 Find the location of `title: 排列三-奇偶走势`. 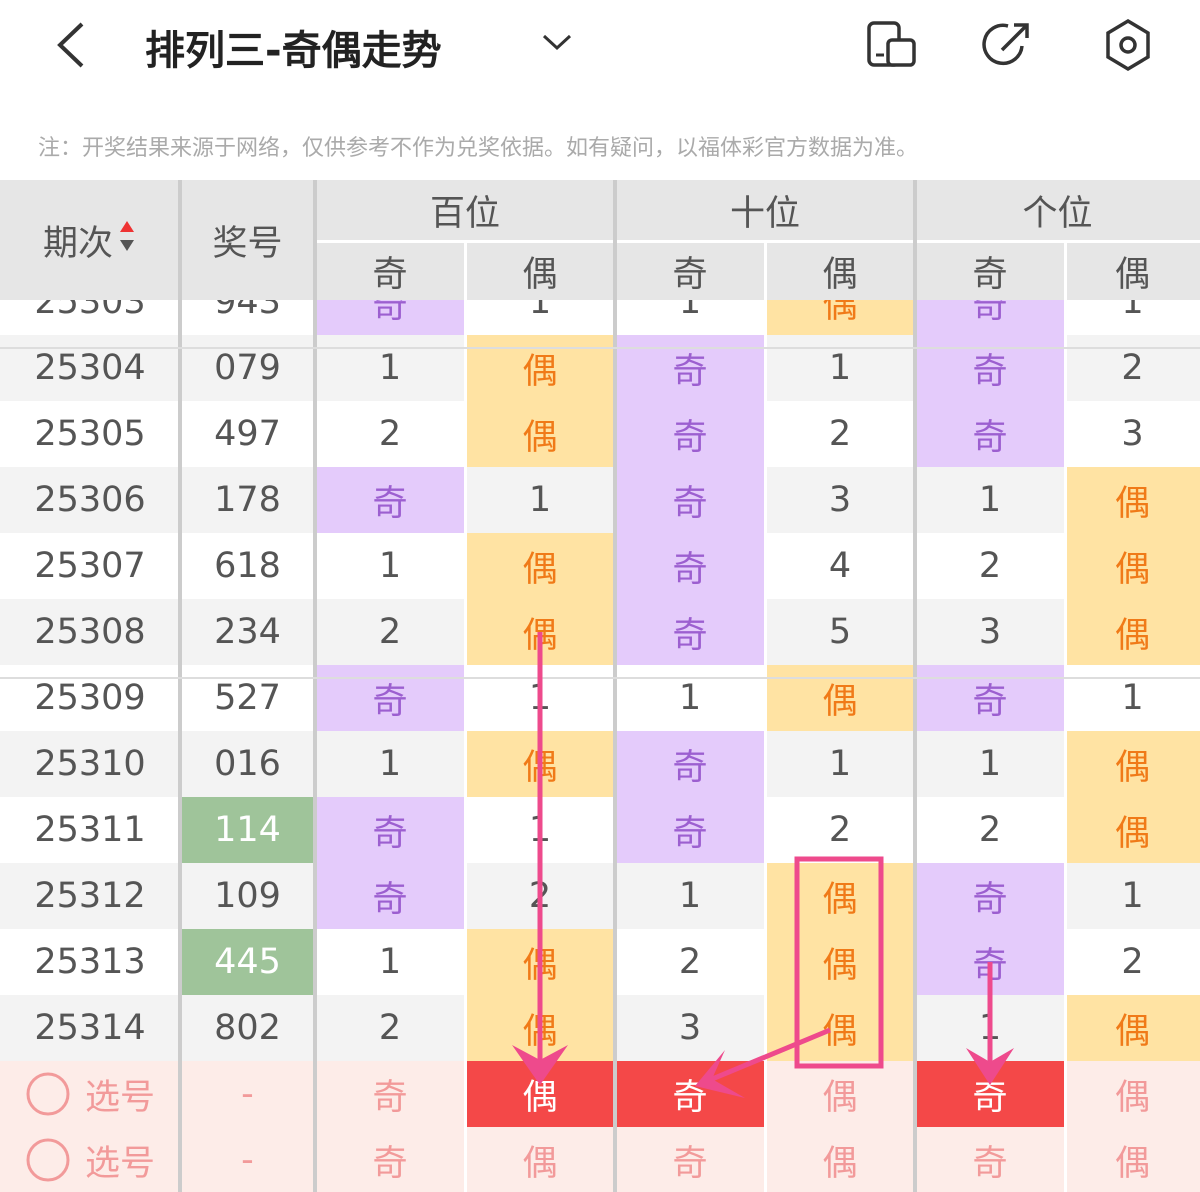

title: 排列三-奇偶走势 is located at coordinates (293, 51).